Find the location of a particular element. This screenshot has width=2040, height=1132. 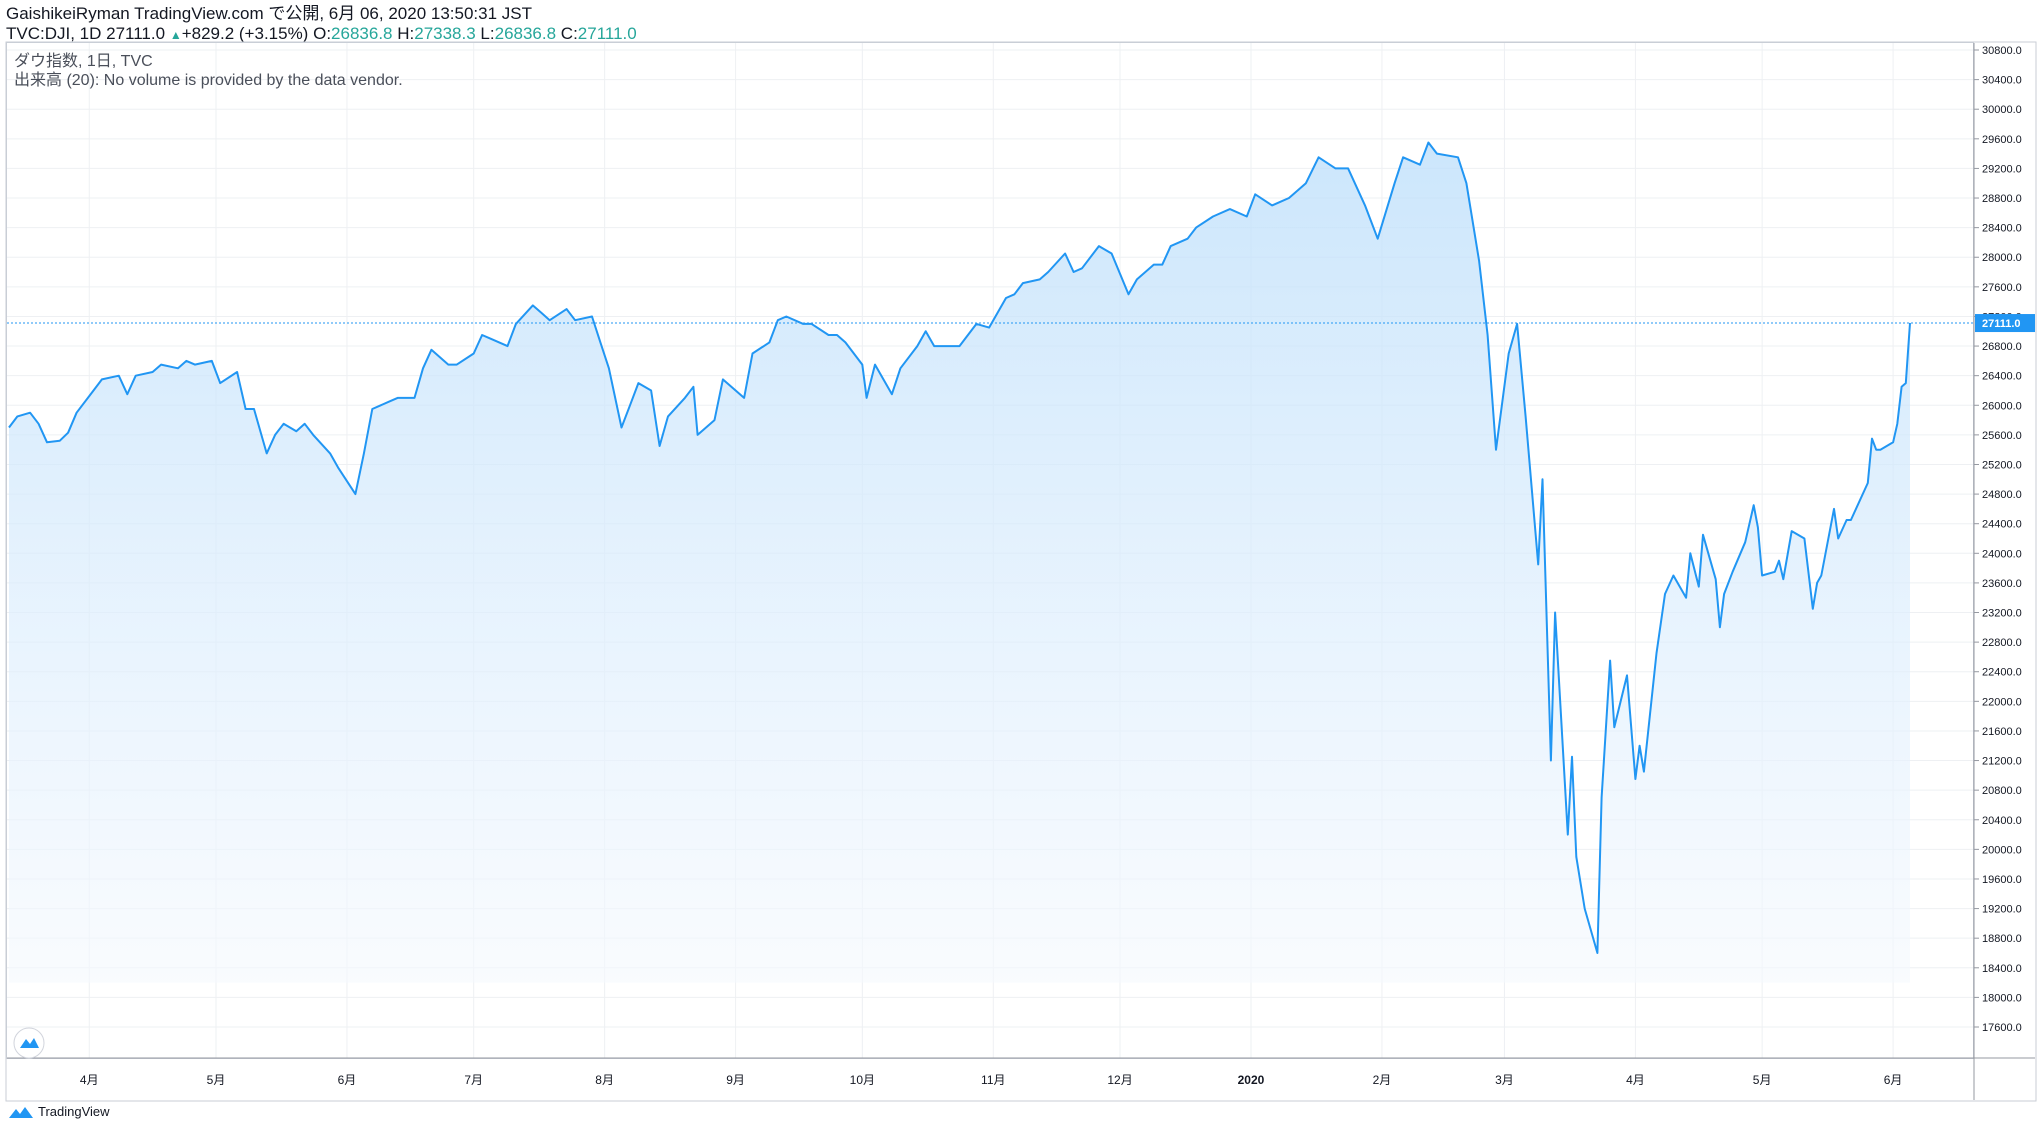

y-tick-label: 18400.0 is located at coordinates (2002, 969).